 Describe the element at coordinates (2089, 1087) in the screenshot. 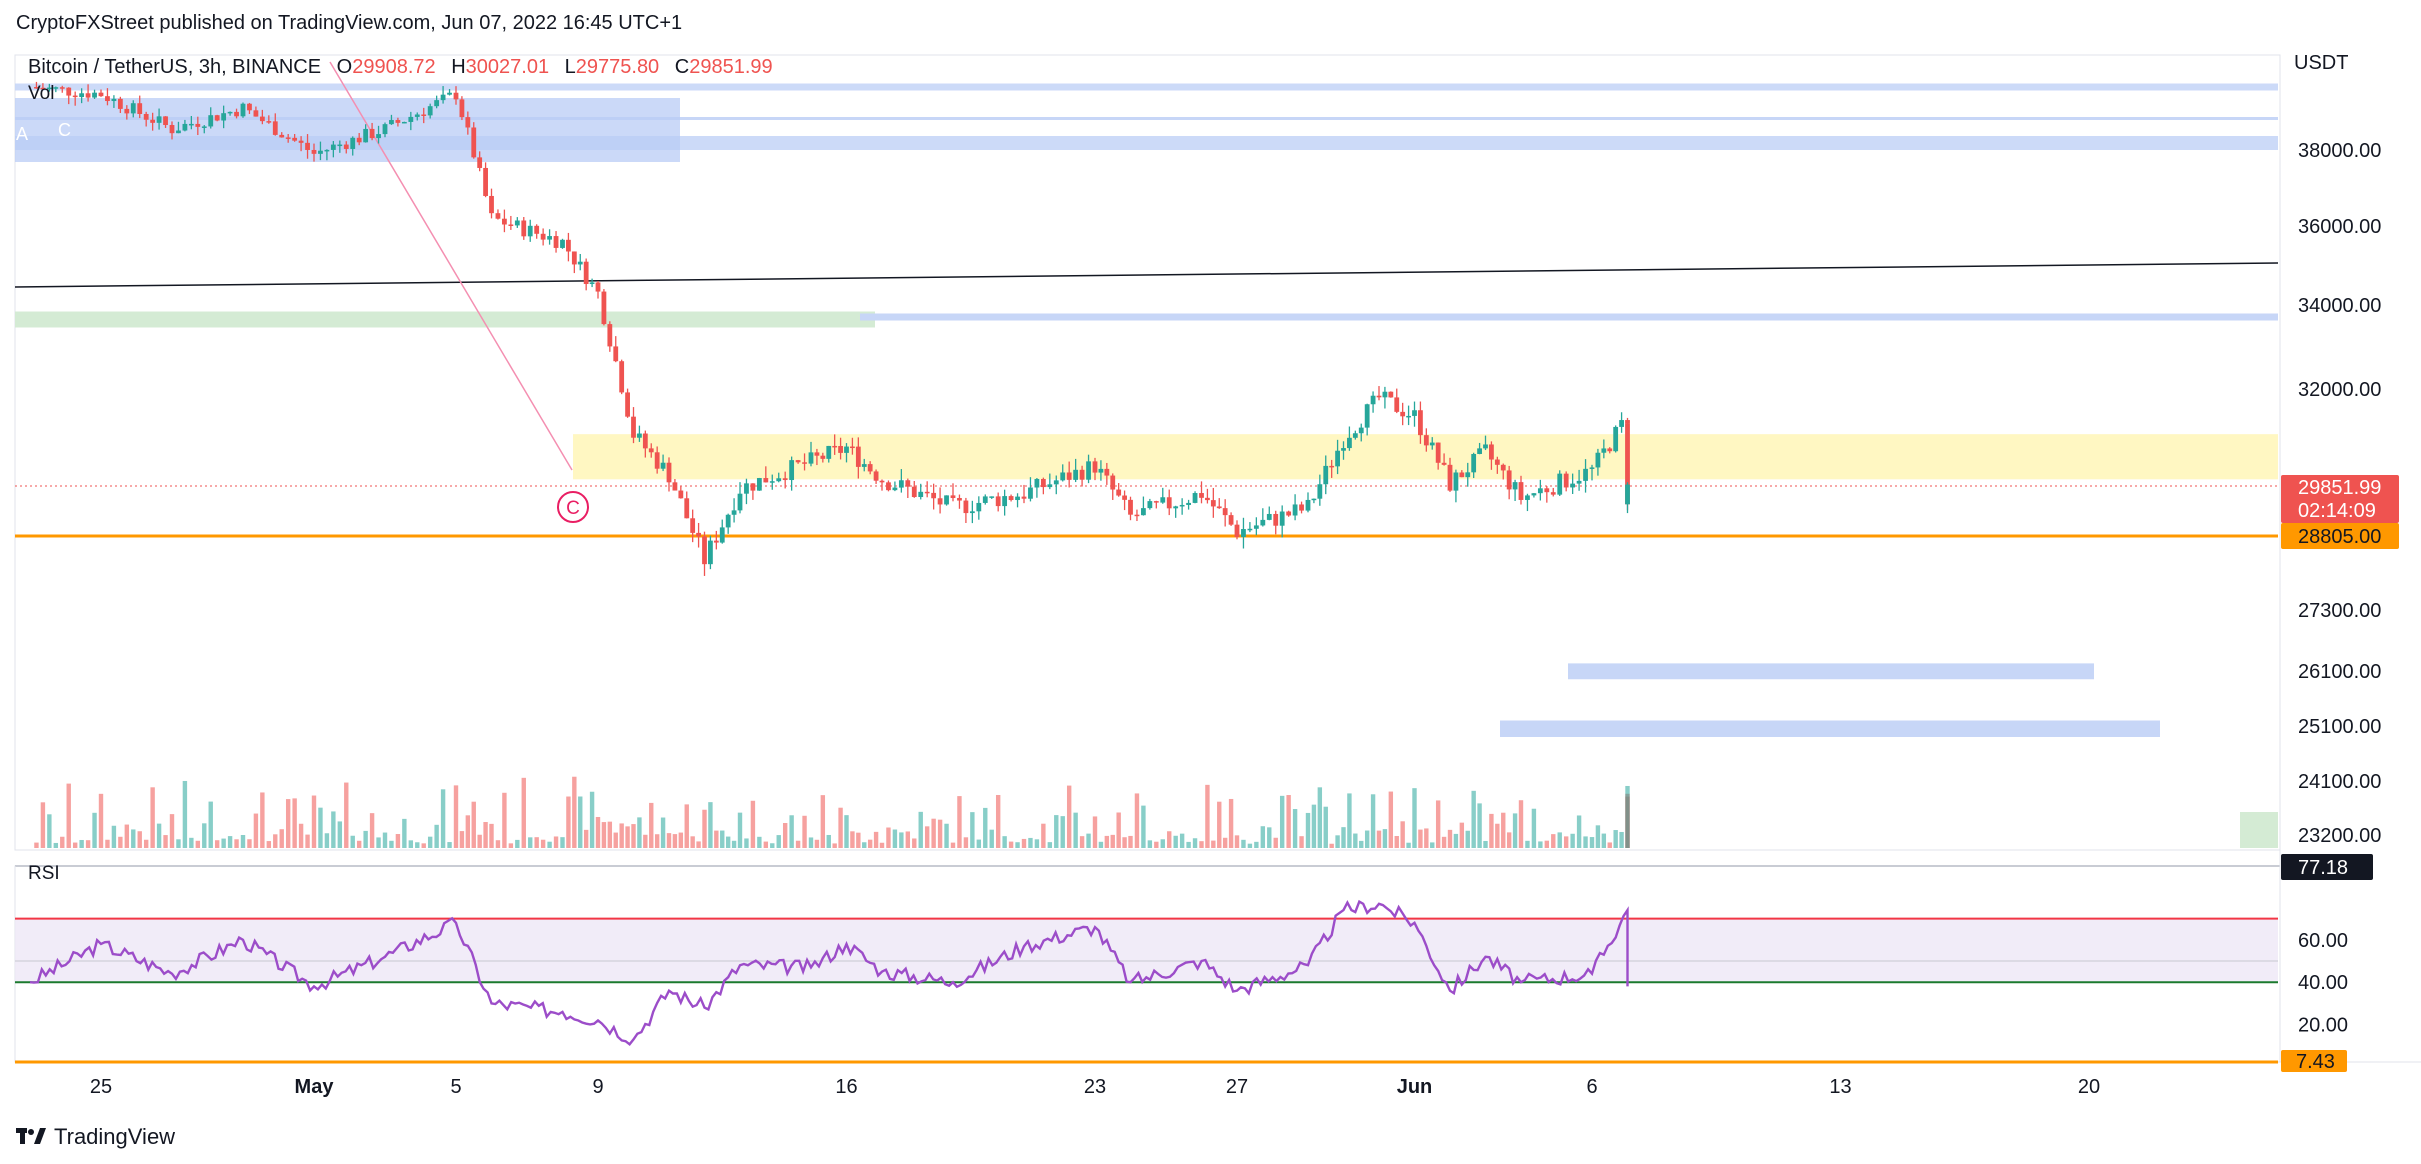

I see `time-tick-label: 20` at that location.